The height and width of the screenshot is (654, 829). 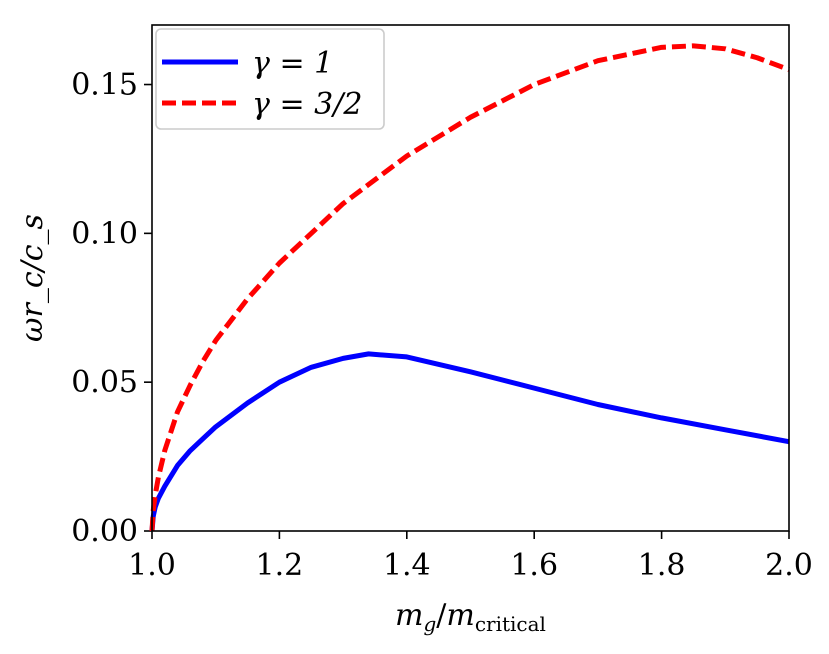 I want to click on x-tick-label: 1.6, so click(x=534, y=565).